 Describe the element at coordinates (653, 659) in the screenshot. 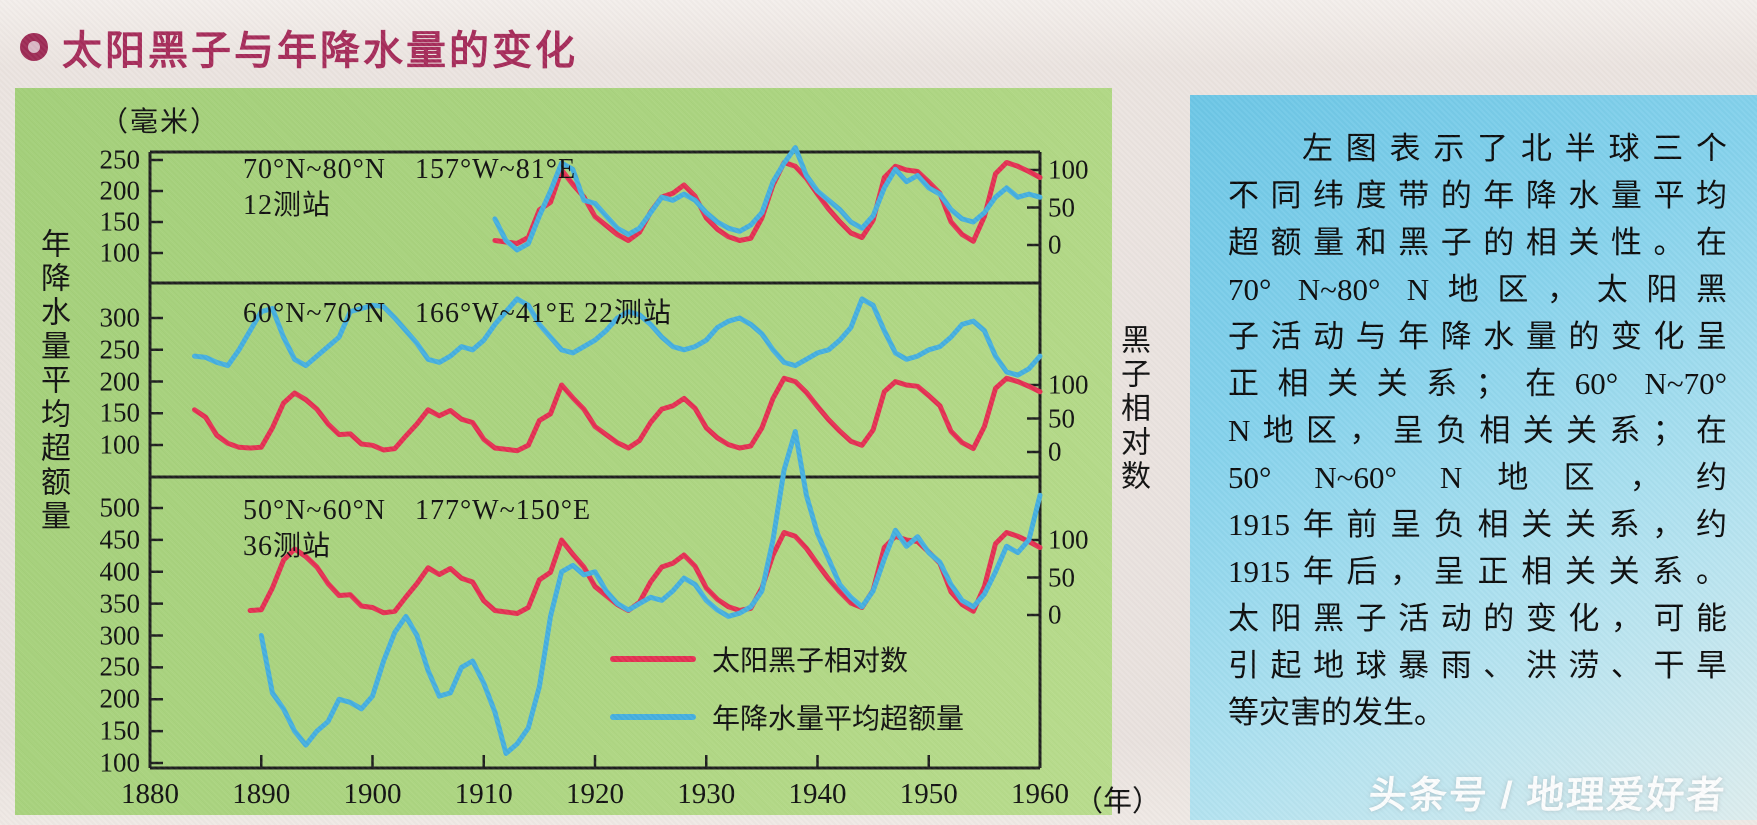

I see `sunspot-line-swatch` at that location.